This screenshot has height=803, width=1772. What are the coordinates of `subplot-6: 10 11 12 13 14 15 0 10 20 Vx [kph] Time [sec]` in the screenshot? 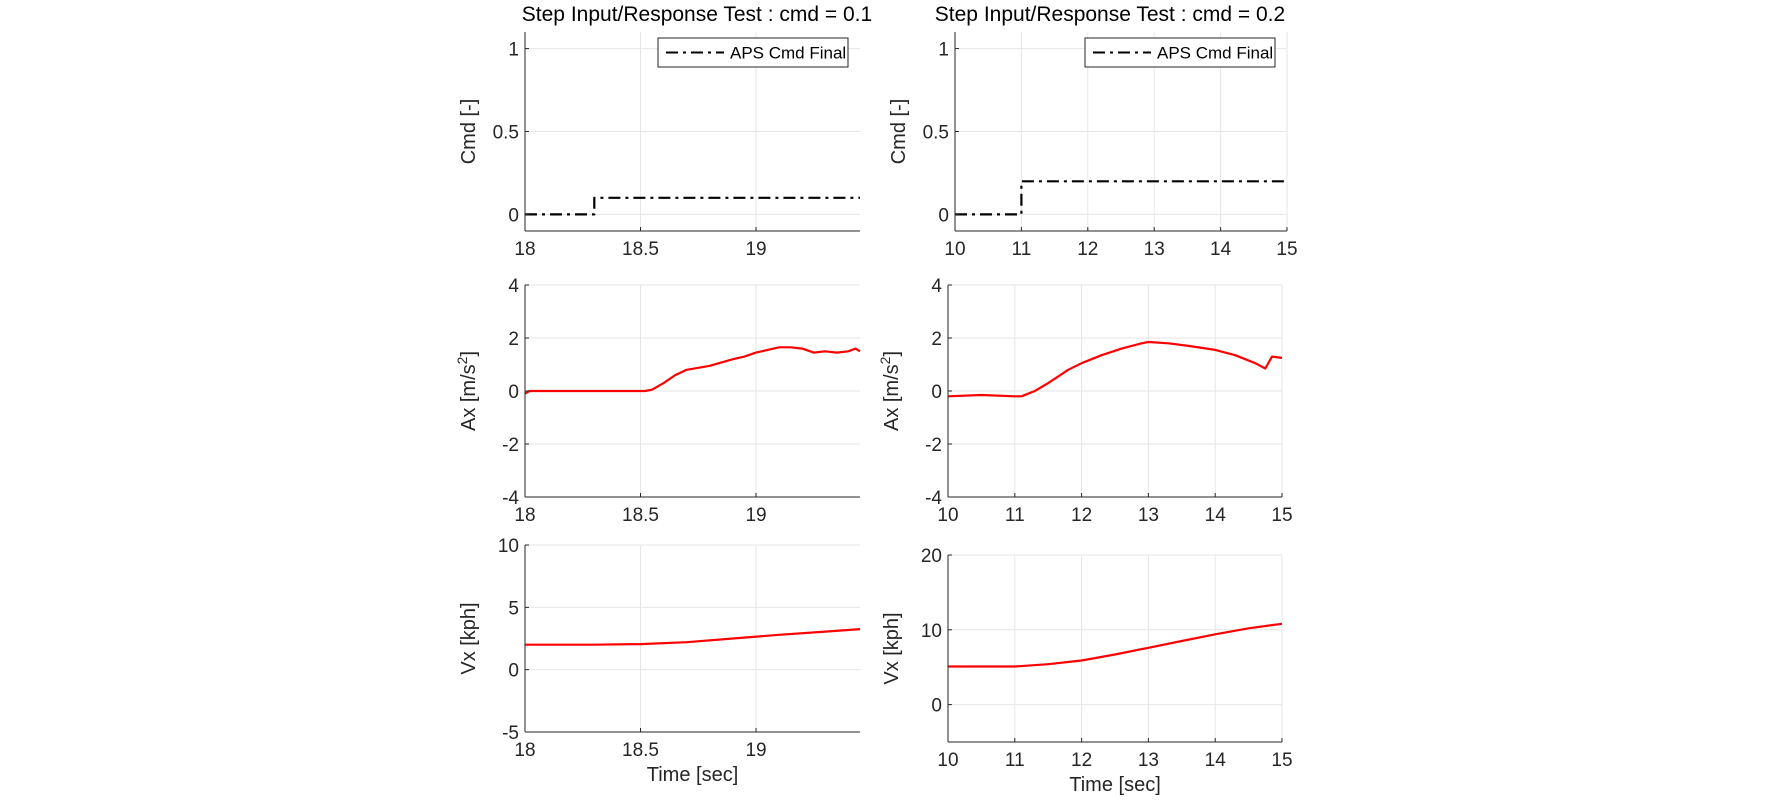 It's located at (1087, 671).